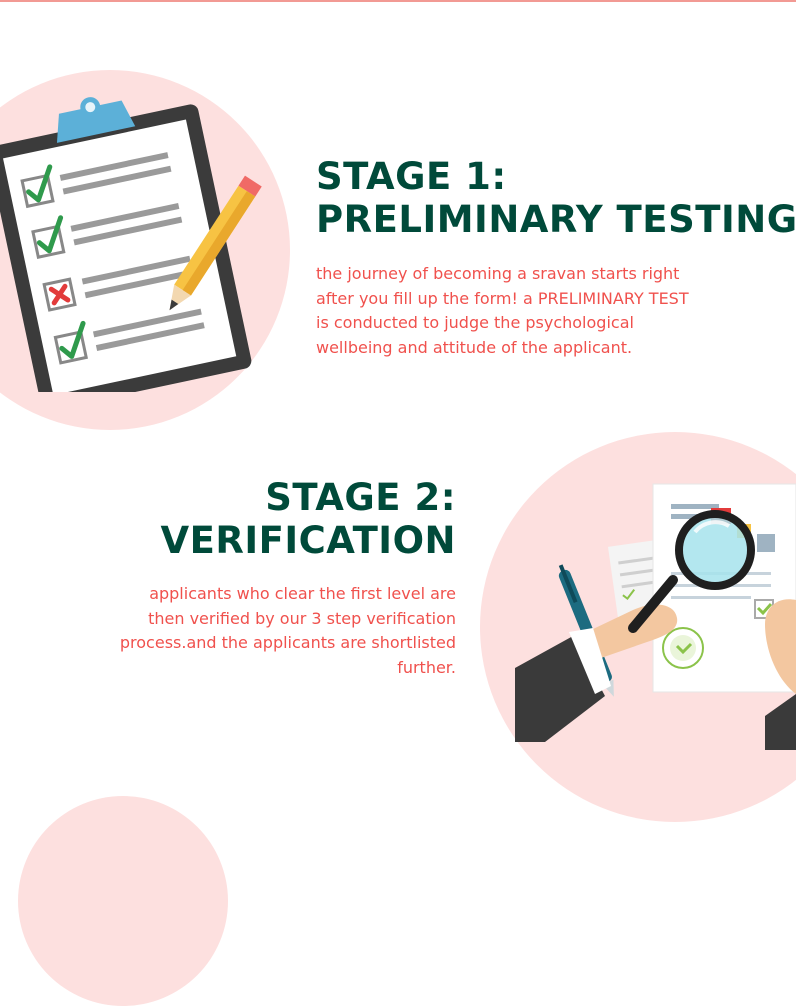 This screenshot has height=1006, width=796. What do you see at coordinates (411, 176) in the screenshot?
I see `stage-1-number: STAGE 1:` at bounding box center [411, 176].